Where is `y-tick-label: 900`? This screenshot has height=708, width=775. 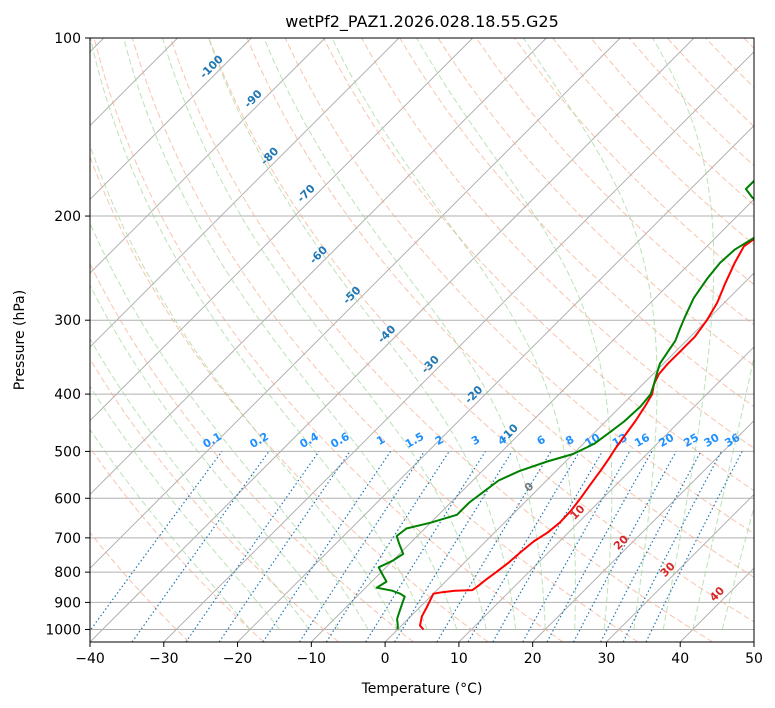 y-tick-label: 900 is located at coordinates (67, 603).